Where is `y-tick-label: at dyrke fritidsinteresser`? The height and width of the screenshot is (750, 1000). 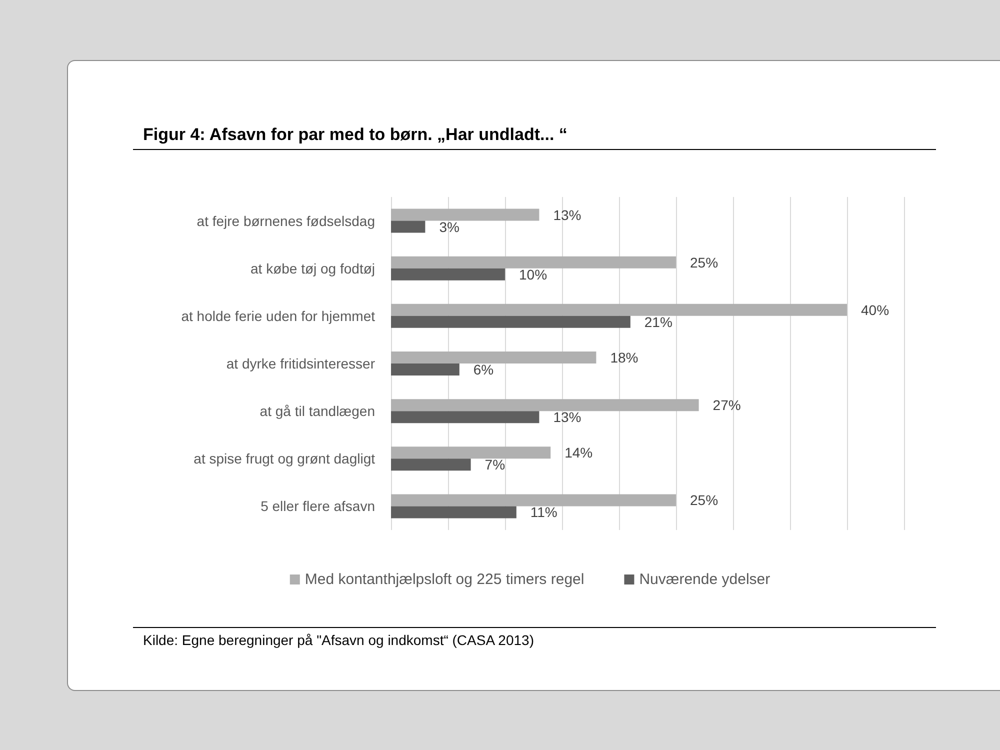
y-tick-label: at dyrke fritidsinteresser is located at coordinates (301, 364).